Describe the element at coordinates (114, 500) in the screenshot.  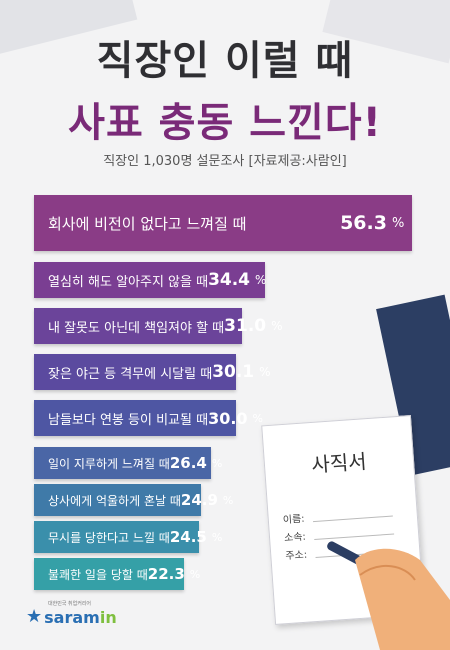
I see `bar-label: 상사에게 억울하게 혼날 때` at that location.